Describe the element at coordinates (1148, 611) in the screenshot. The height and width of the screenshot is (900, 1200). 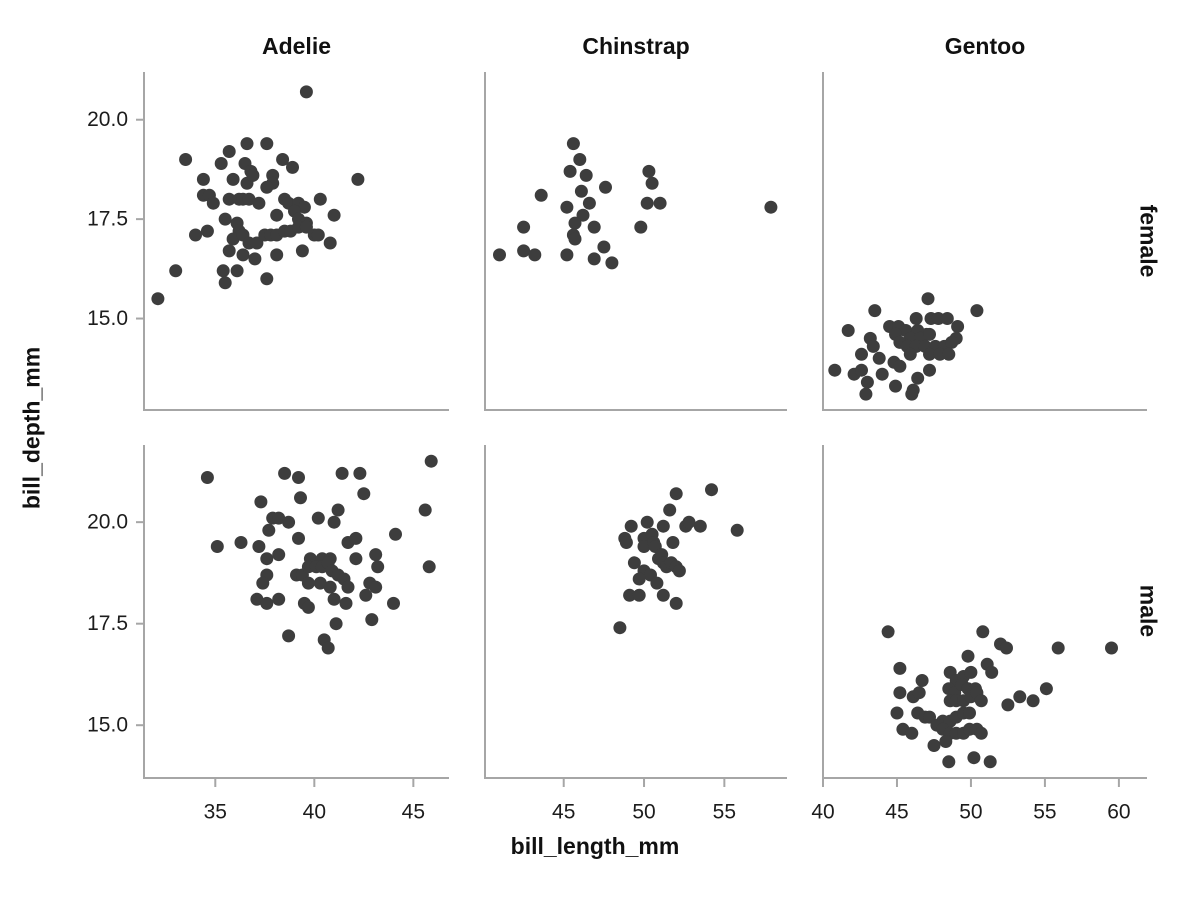
I see `facet-row-label-male: male` at that location.